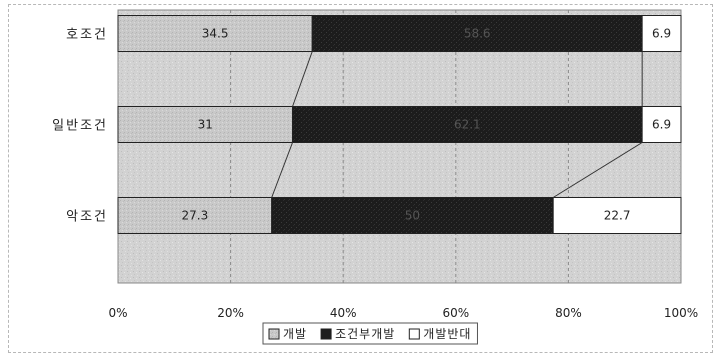 The height and width of the screenshot is (357, 721). I want to click on legend-items: 개발 조건부개발 개발반대, so click(369, 334).